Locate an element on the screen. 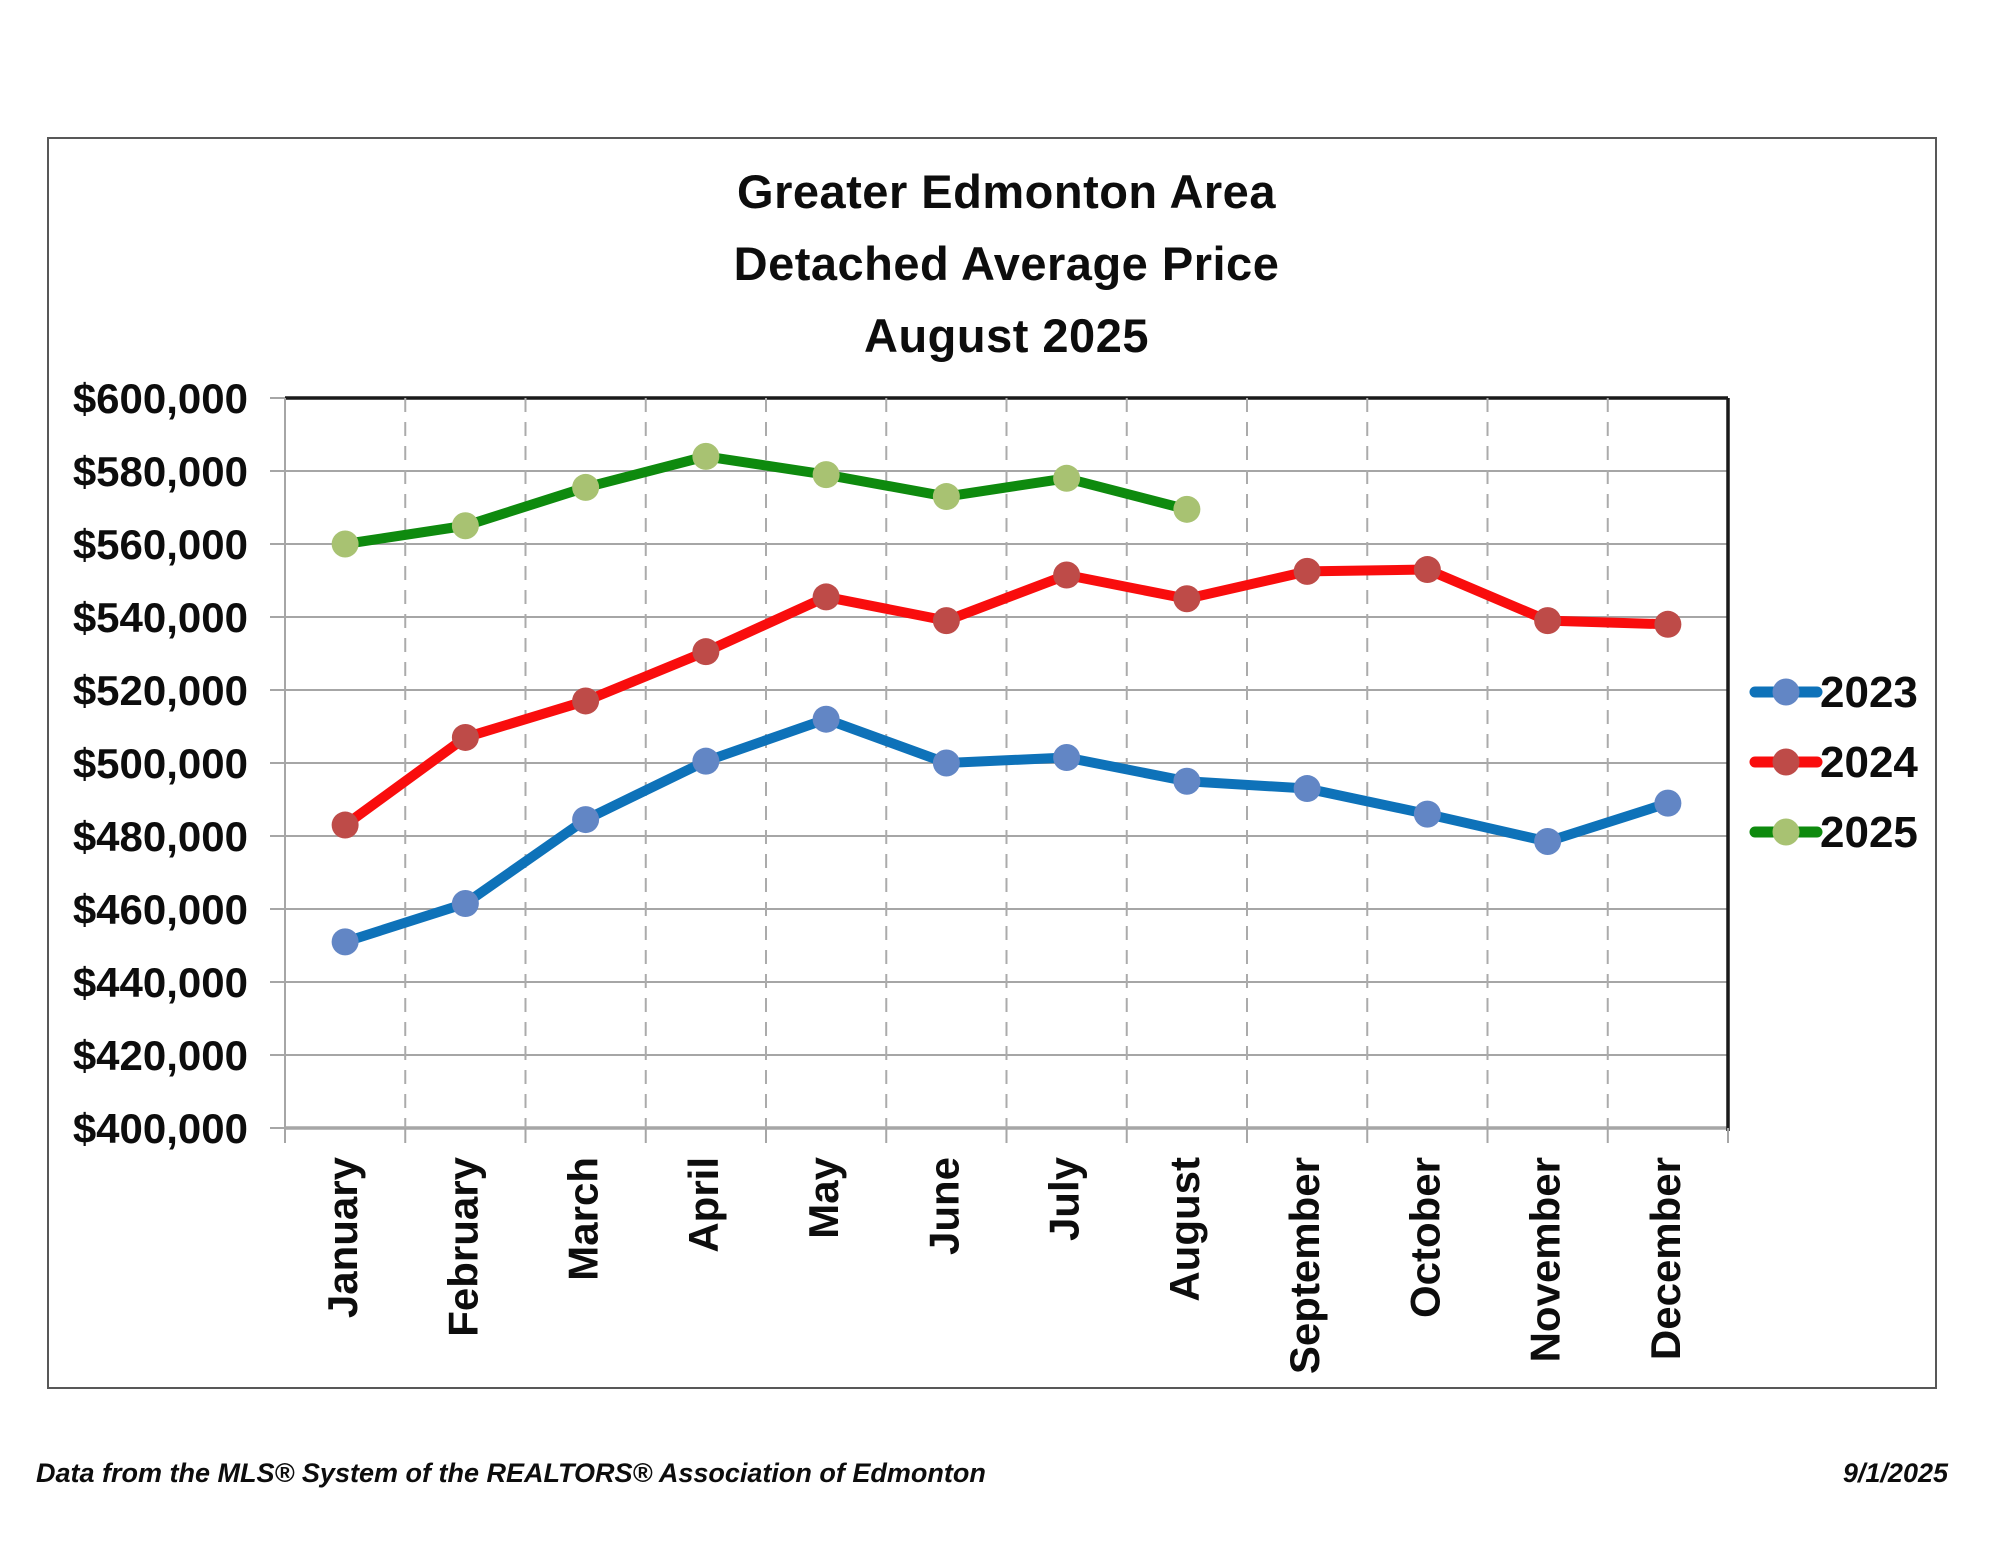  y-axis-label: $420,000 is located at coordinates (160, 1055).